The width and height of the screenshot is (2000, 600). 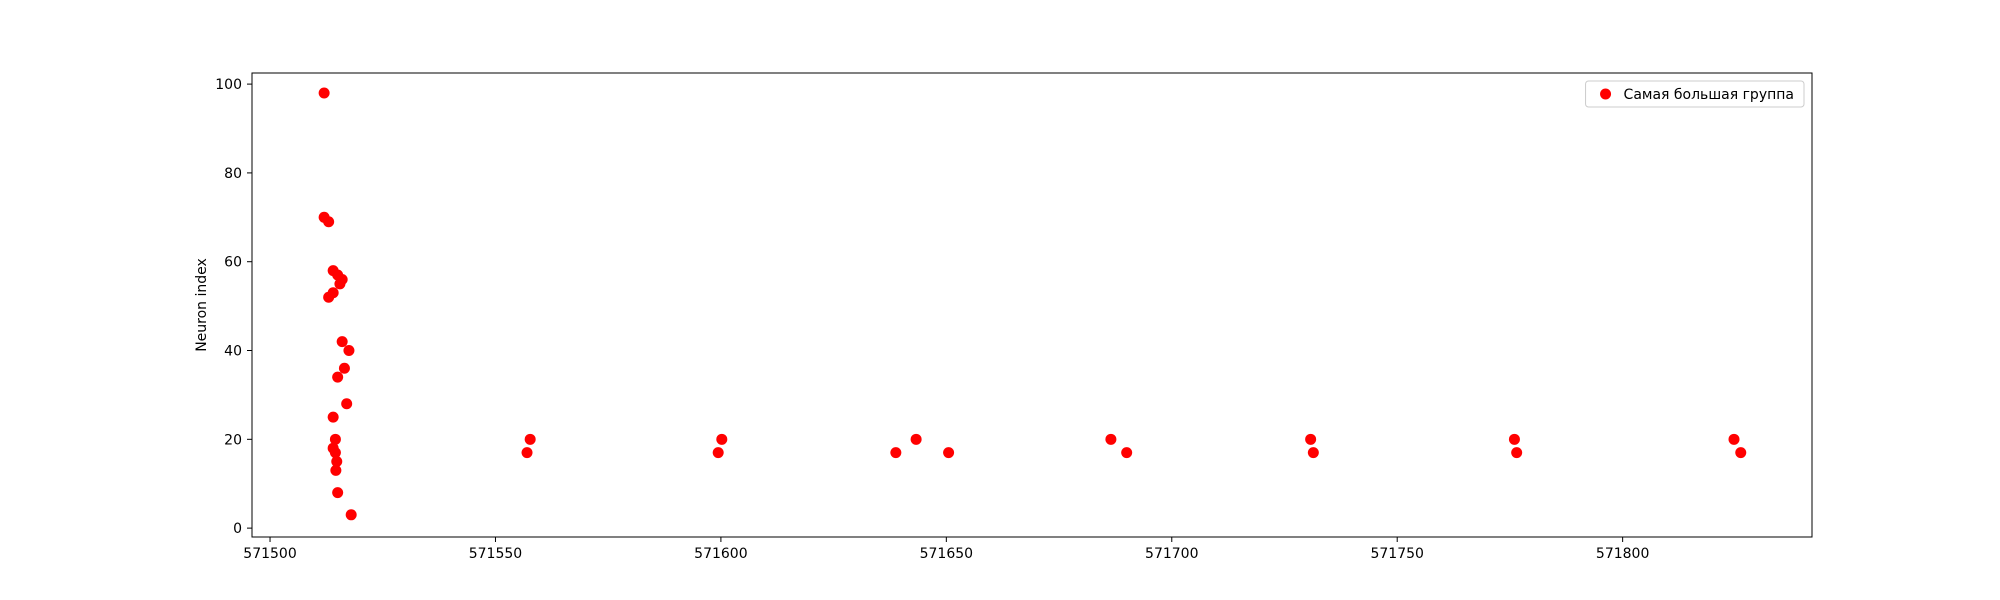 I want to click on x-tick-label: 571800, so click(x=1622, y=554).